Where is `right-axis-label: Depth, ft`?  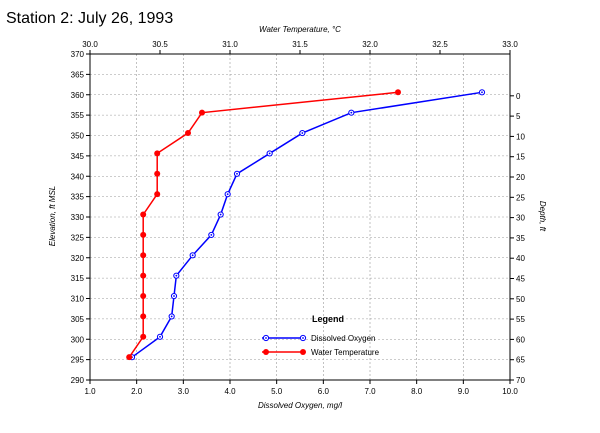
right-axis-label: Depth, ft is located at coordinates (542, 216).